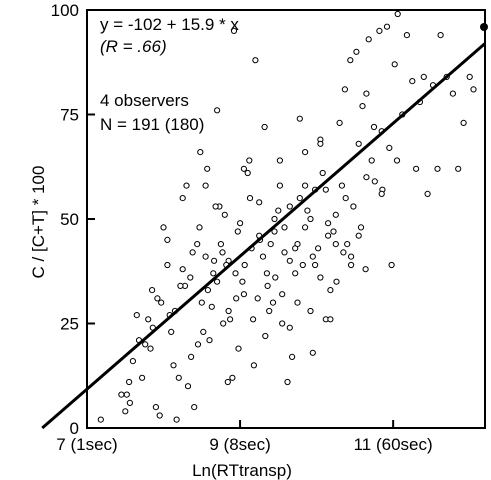 This screenshot has width=491, height=480. What do you see at coordinates (239, 444) in the screenshot?
I see `x-tick-label: 9 (8sec)` at bounding box center [239, 444].